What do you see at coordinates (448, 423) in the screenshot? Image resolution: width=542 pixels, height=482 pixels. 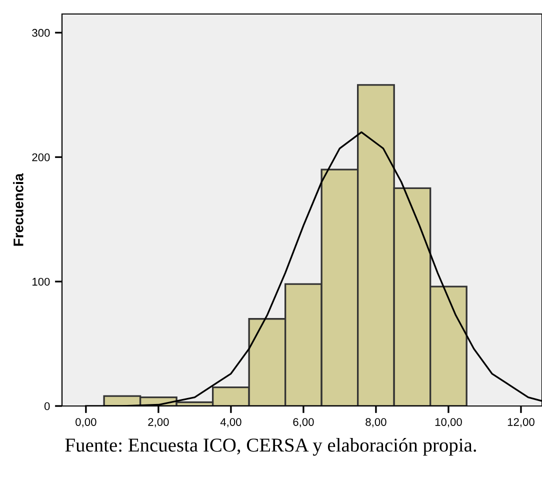 I see `x-tick-label: 10,00` at bounding box center [448, 423].